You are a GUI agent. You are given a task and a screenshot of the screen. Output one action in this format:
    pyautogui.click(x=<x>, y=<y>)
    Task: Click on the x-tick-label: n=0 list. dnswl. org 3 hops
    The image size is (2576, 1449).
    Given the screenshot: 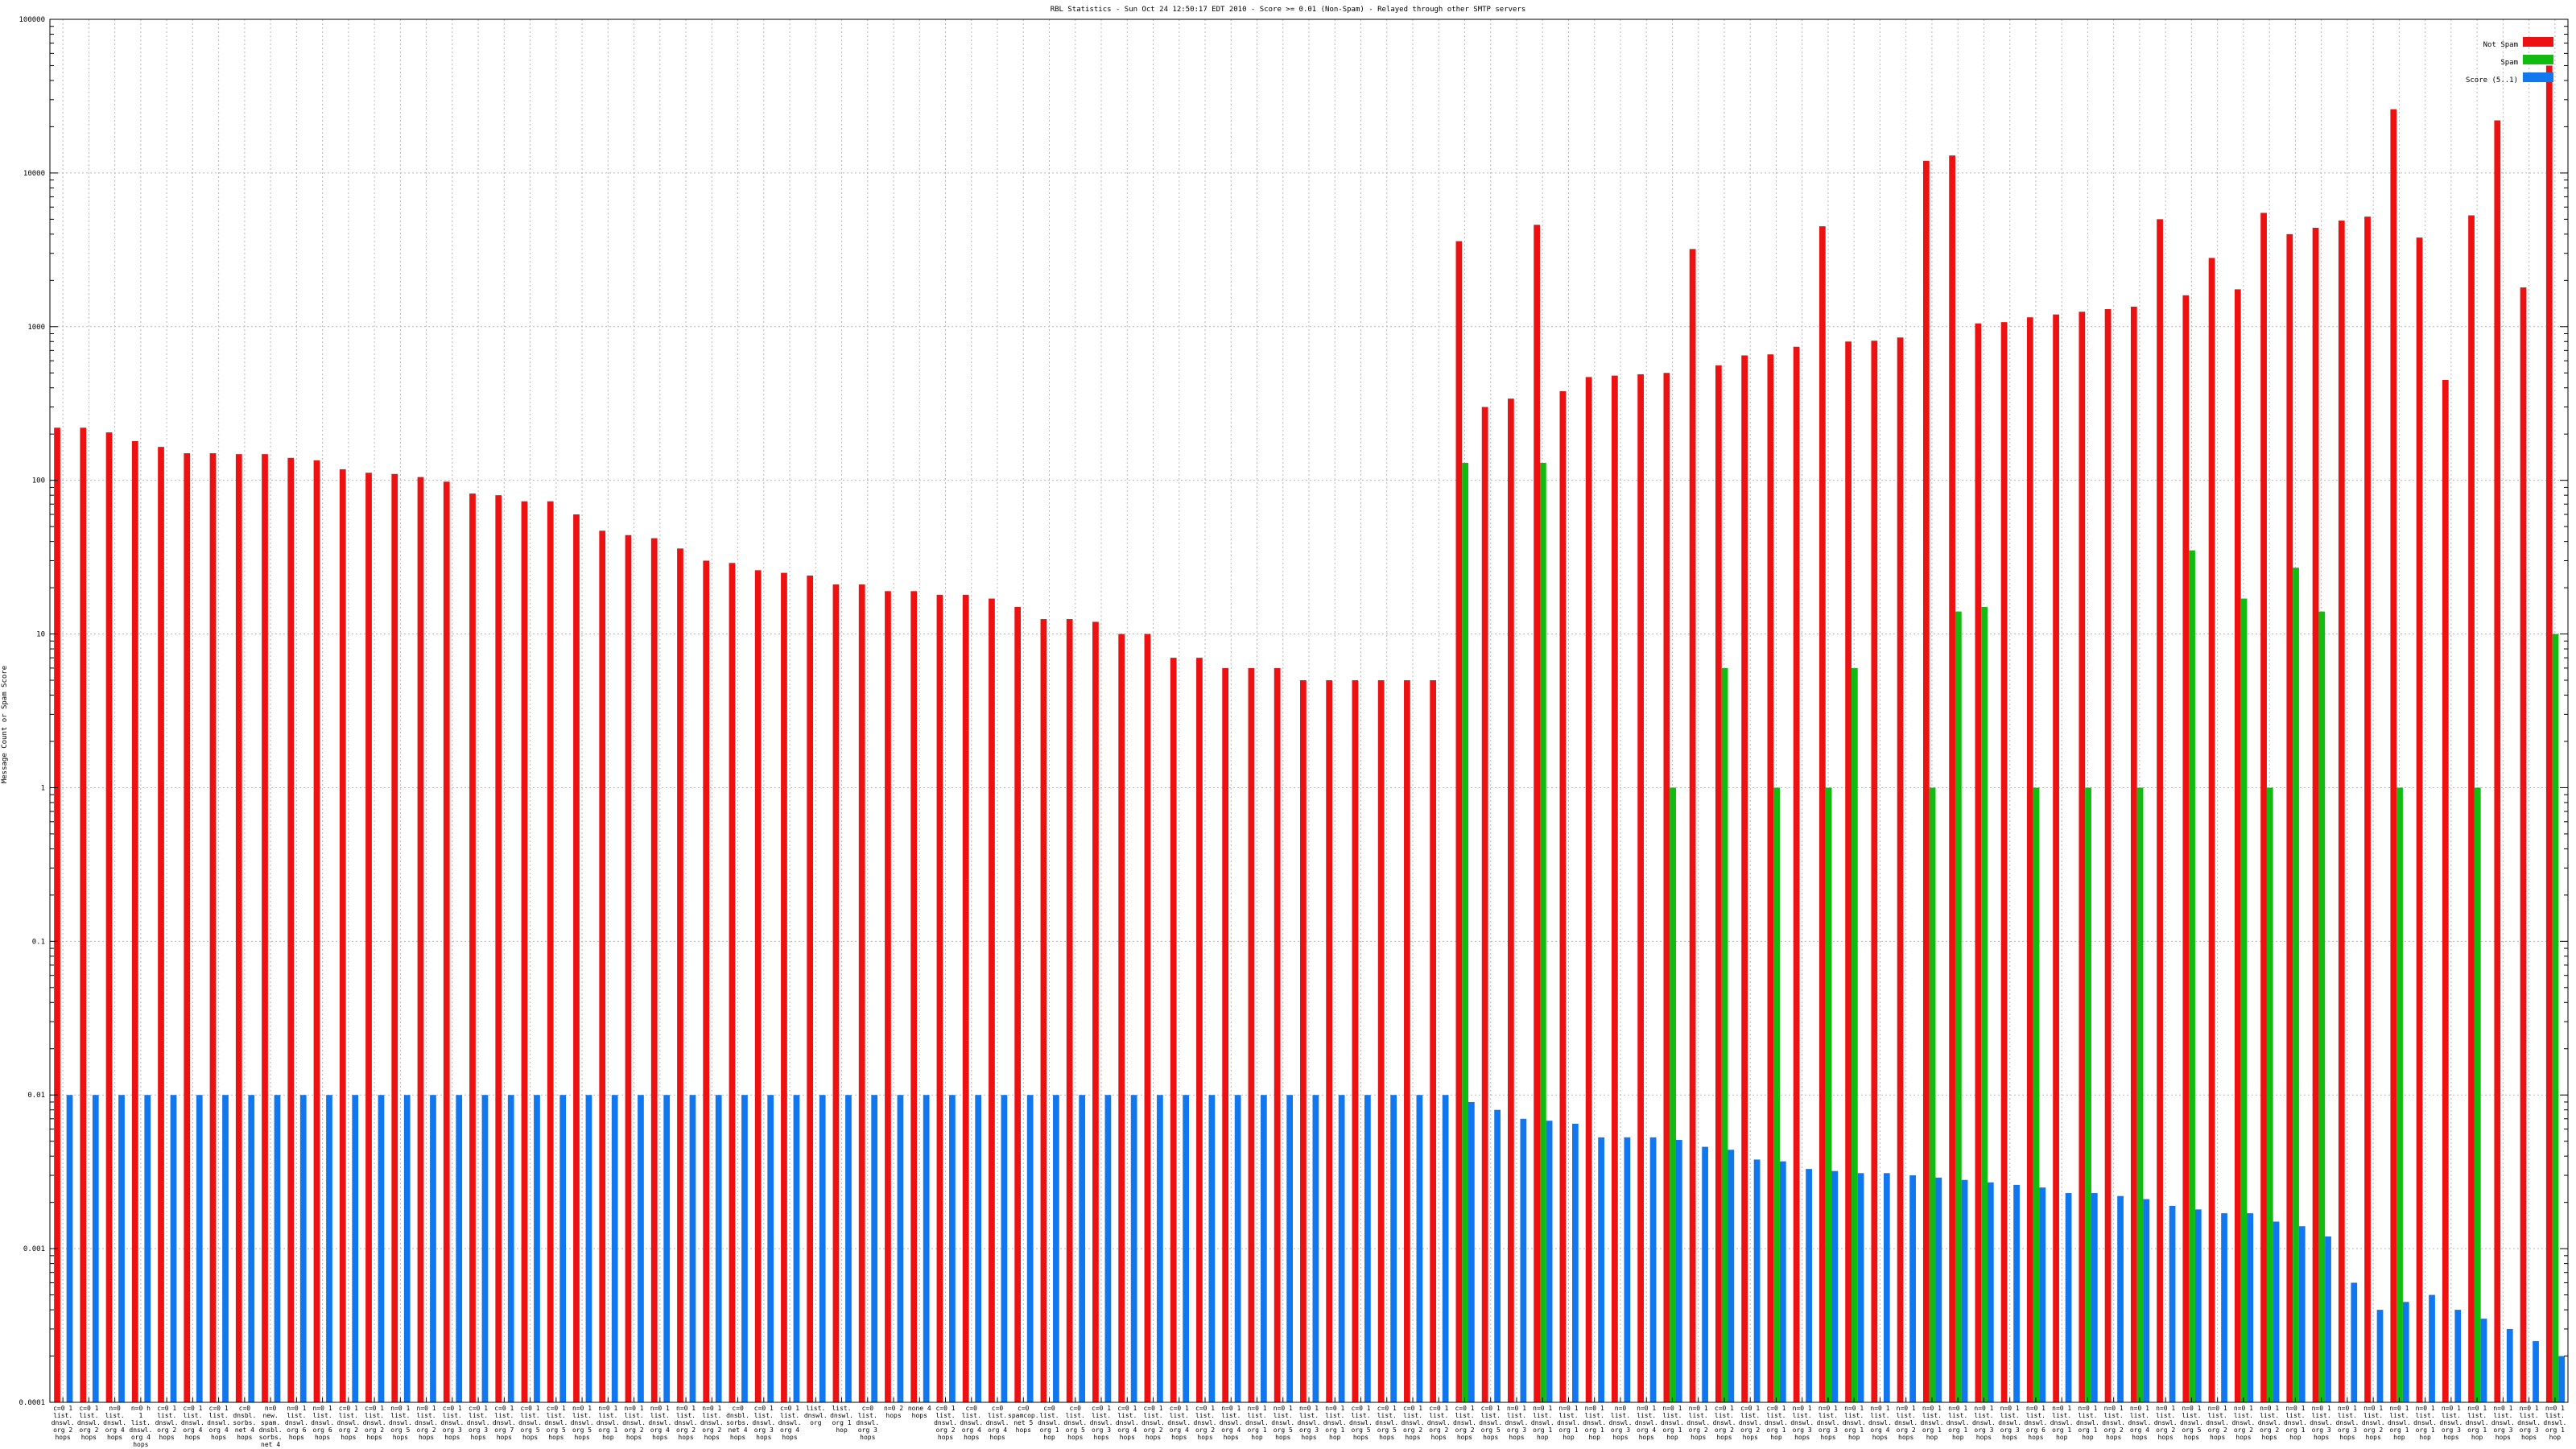 What is the action you would take?
    pyautogui.click(x=1621, y=1423)
    